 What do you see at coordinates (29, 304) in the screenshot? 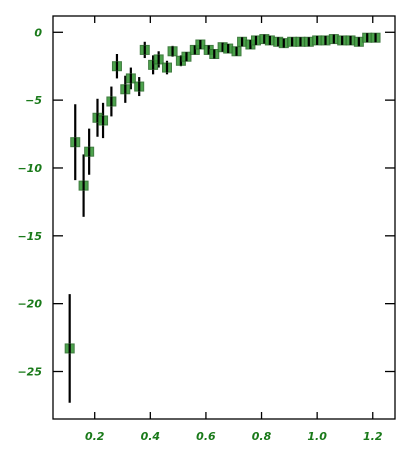
I see `y-tick-label: −20` at bounding box center [29, 304].